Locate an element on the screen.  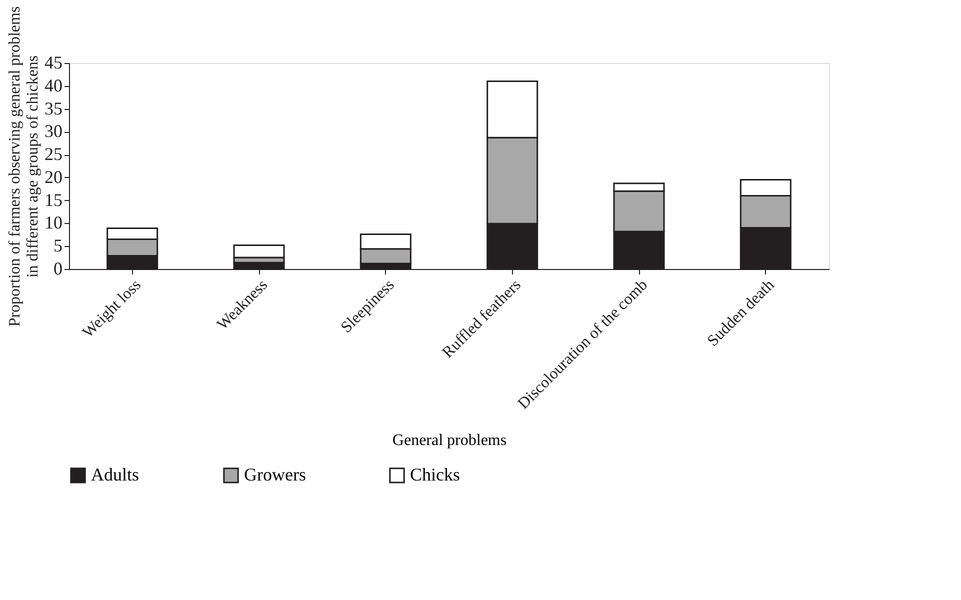
y-tick-label: 25 is located at coordinates (53, 154).